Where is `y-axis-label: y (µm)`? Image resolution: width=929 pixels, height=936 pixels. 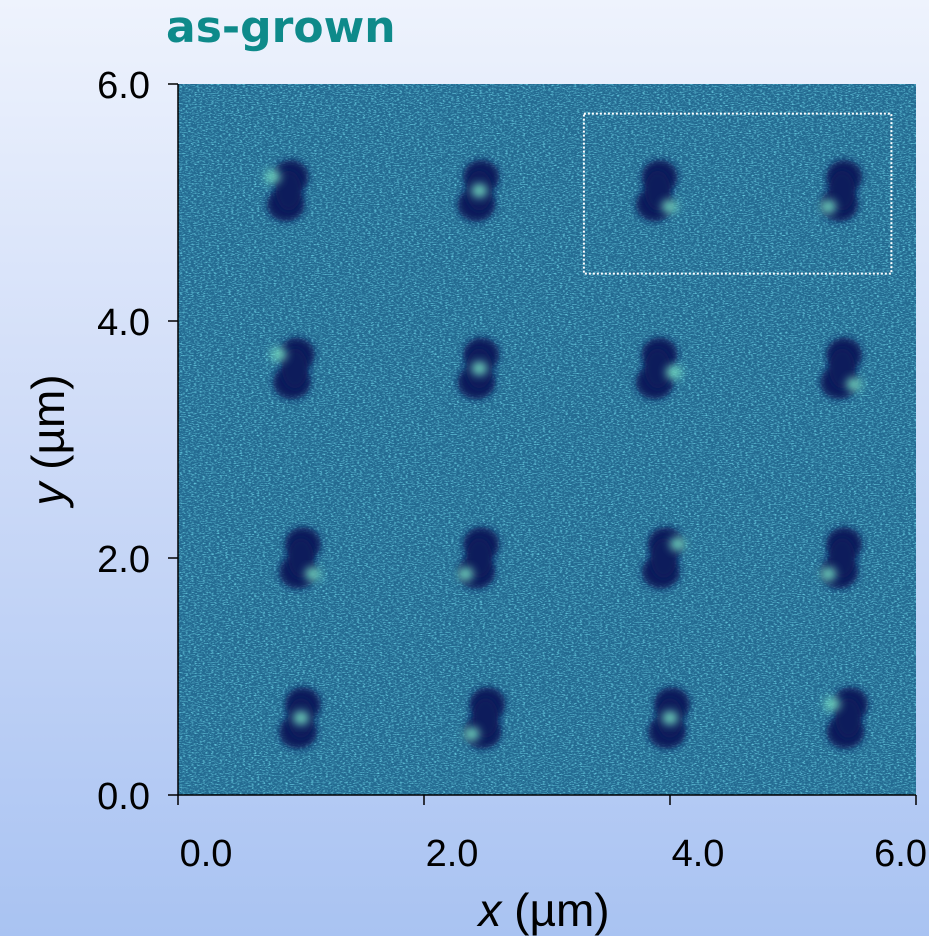
y-axis-label: y (µm) is located at coordinates (48, 441).